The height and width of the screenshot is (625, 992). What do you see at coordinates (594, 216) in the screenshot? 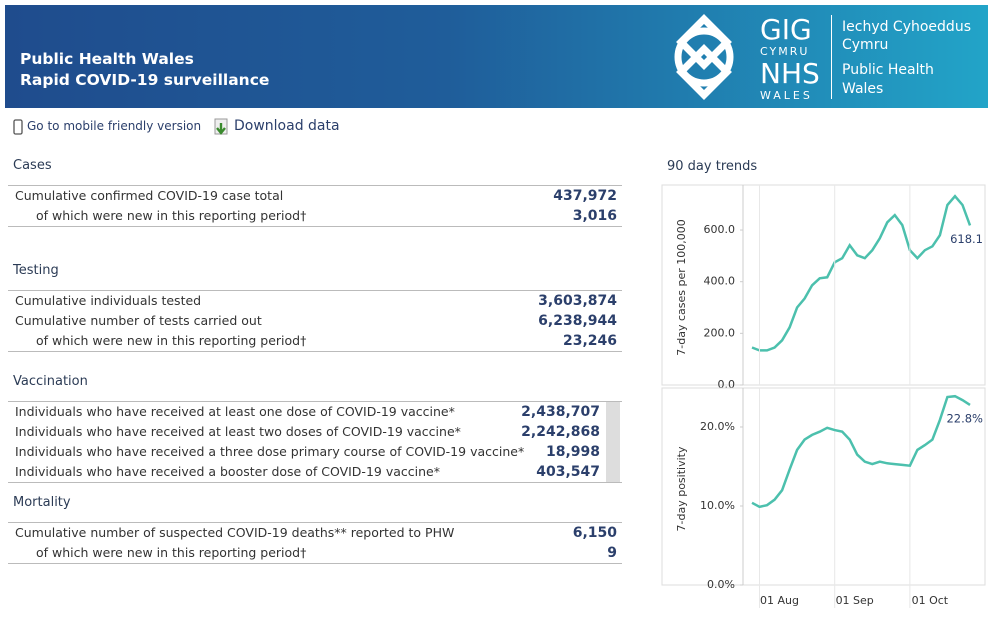
I see `row-value: 3,016` at bounding box center [594, 216].